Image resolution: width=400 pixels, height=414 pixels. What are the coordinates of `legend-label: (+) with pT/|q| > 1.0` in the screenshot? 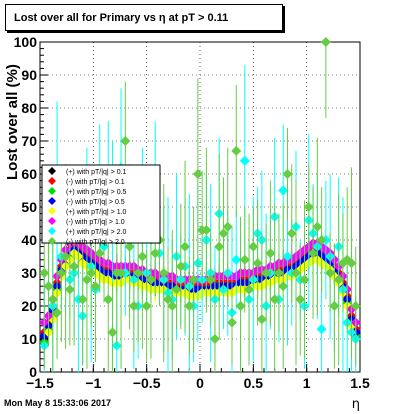 It's located at (96, 212).